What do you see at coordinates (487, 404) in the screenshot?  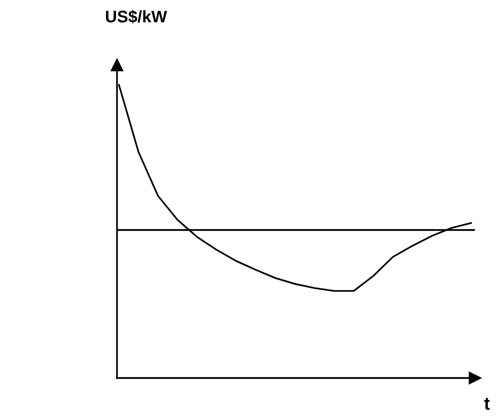 I see `x-axis-title: t` at bounding box center [487, 404].